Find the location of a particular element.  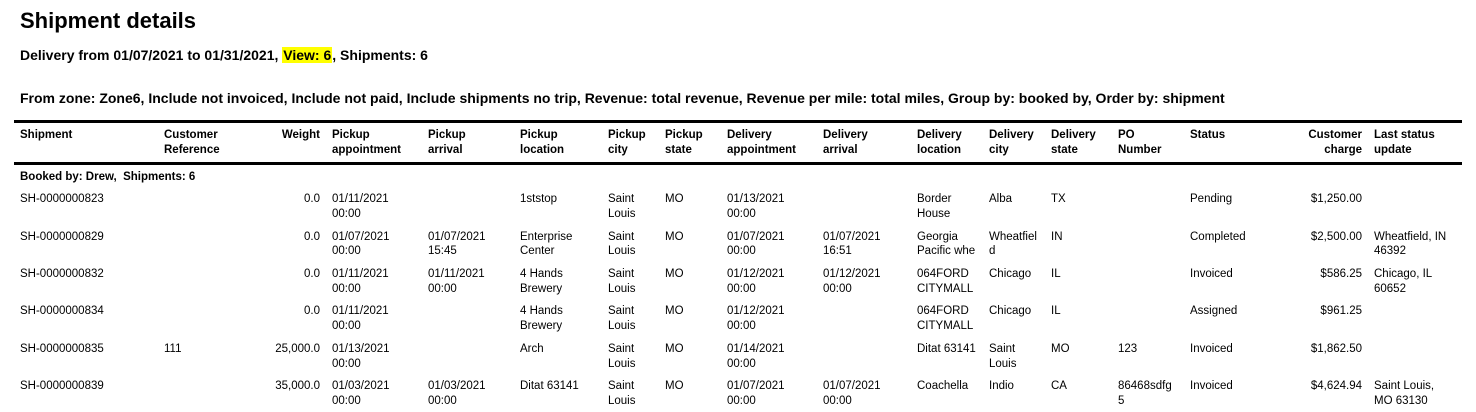

cell-customer-reference: 111 is located at coordinates (173, 348).